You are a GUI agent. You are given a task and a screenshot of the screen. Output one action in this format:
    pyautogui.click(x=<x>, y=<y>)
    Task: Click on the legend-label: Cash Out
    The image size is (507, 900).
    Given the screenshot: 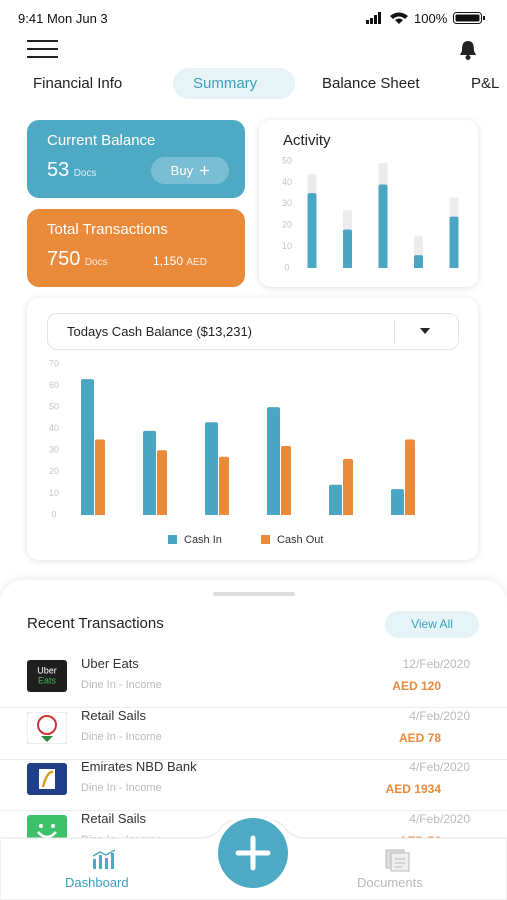 What is the action you would take?
    pyautogui.click(x=300, y=540)
    